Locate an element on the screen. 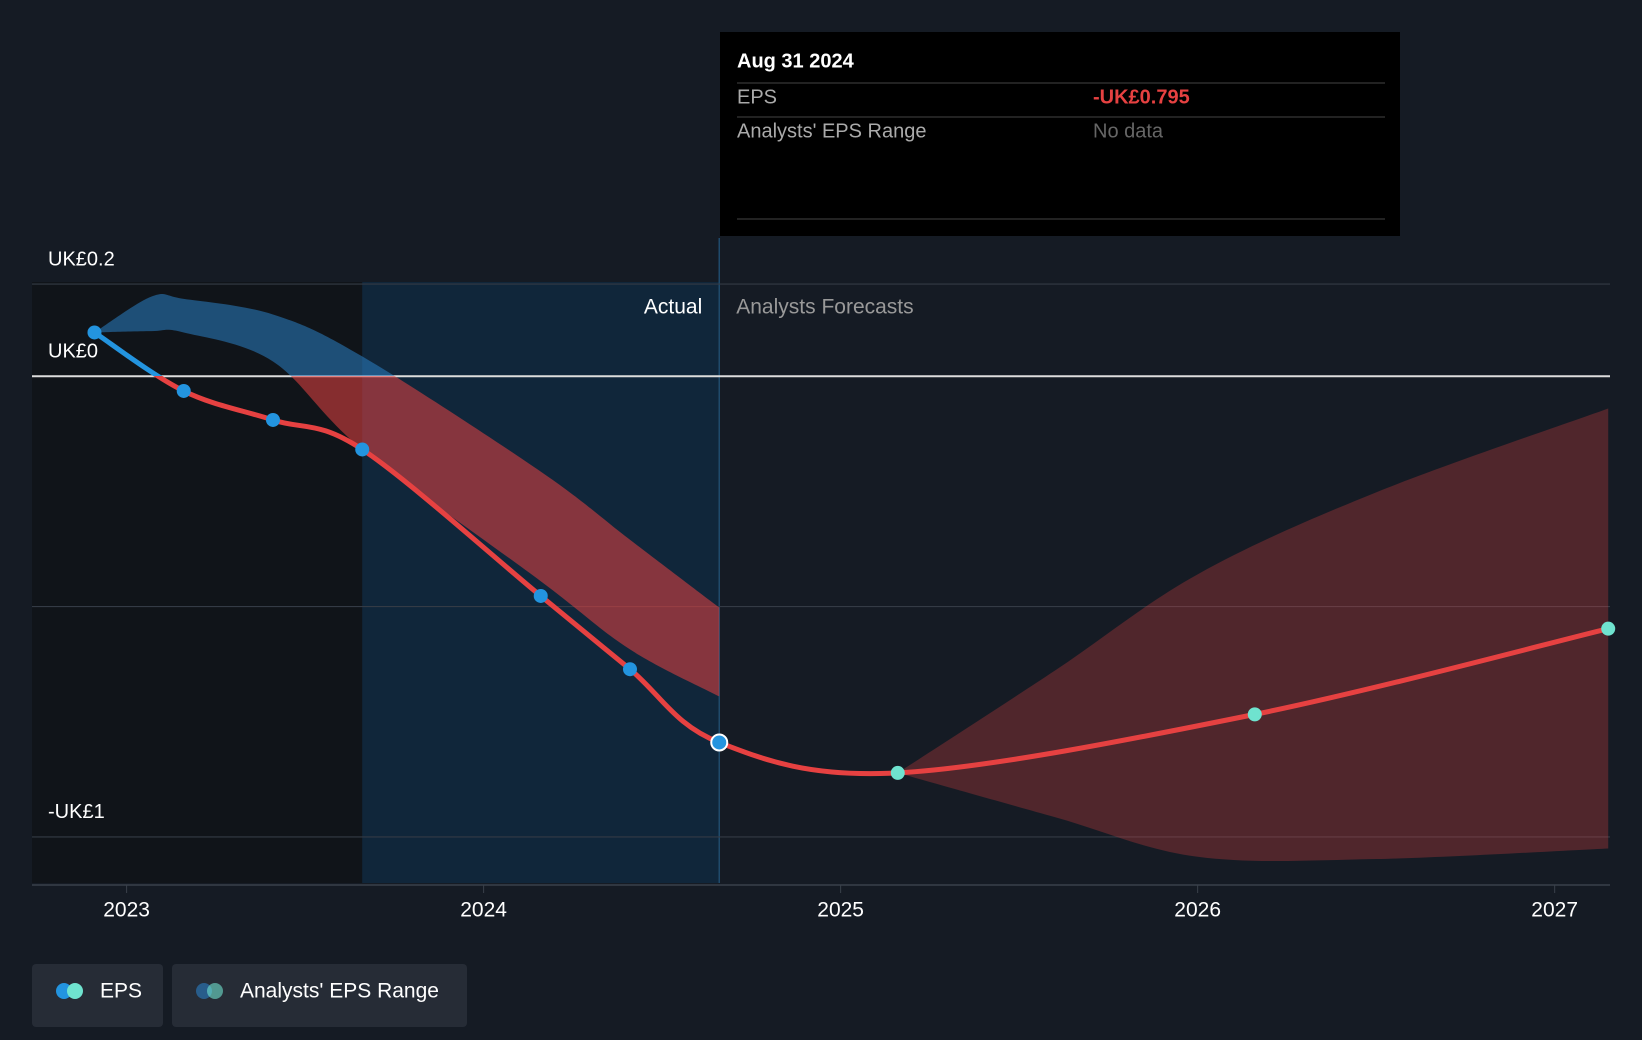 This screenshot has height=1040, width=1642. x-tick-label: 2023 is located at coordinates (126, 910).